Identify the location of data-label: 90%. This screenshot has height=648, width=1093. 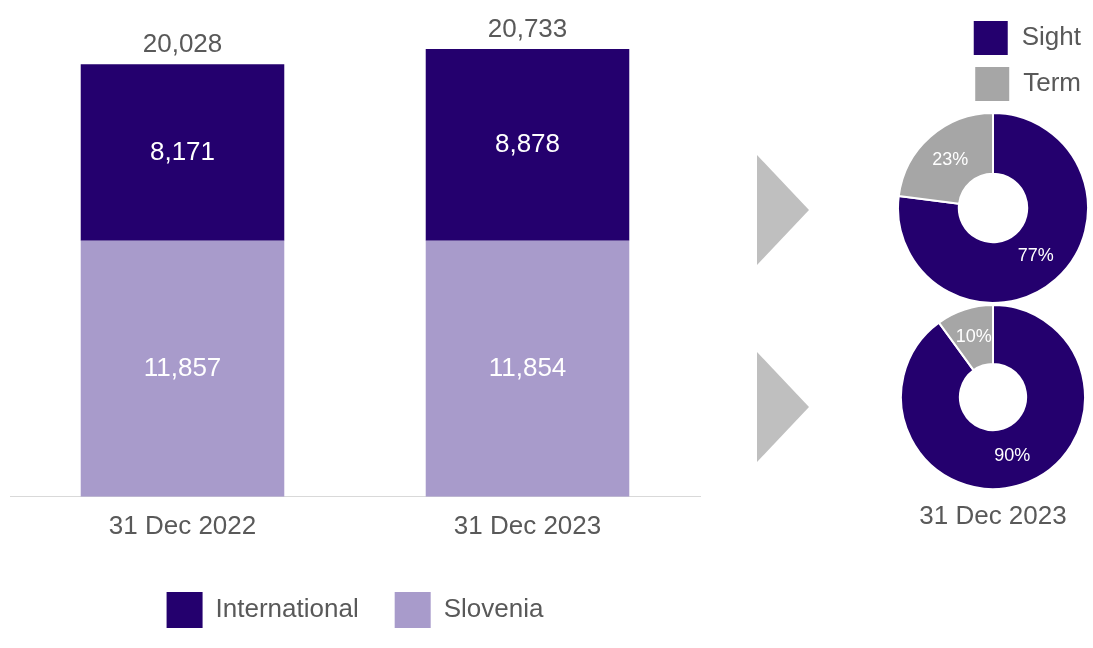
(1012, 455).